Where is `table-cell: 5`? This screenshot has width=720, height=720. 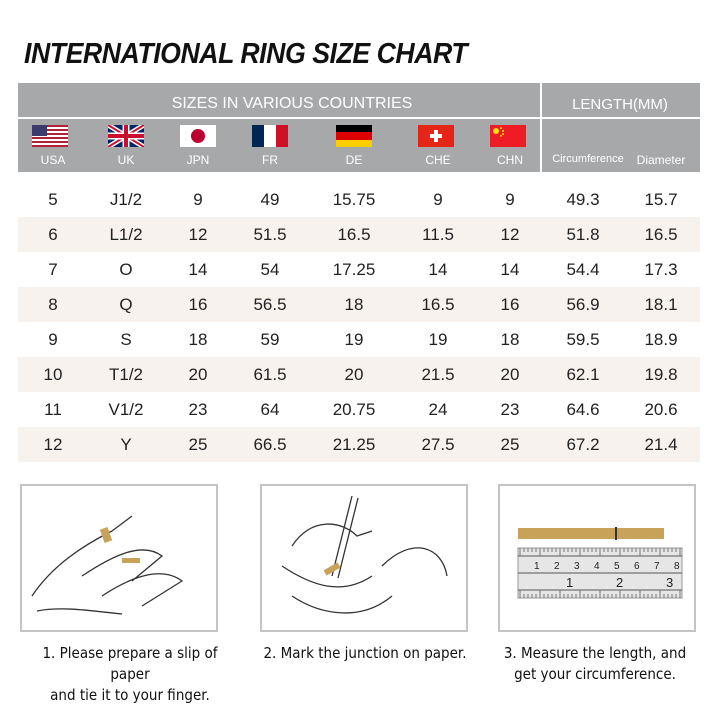
table-cell: 5 is located at coordinates (53, 199).